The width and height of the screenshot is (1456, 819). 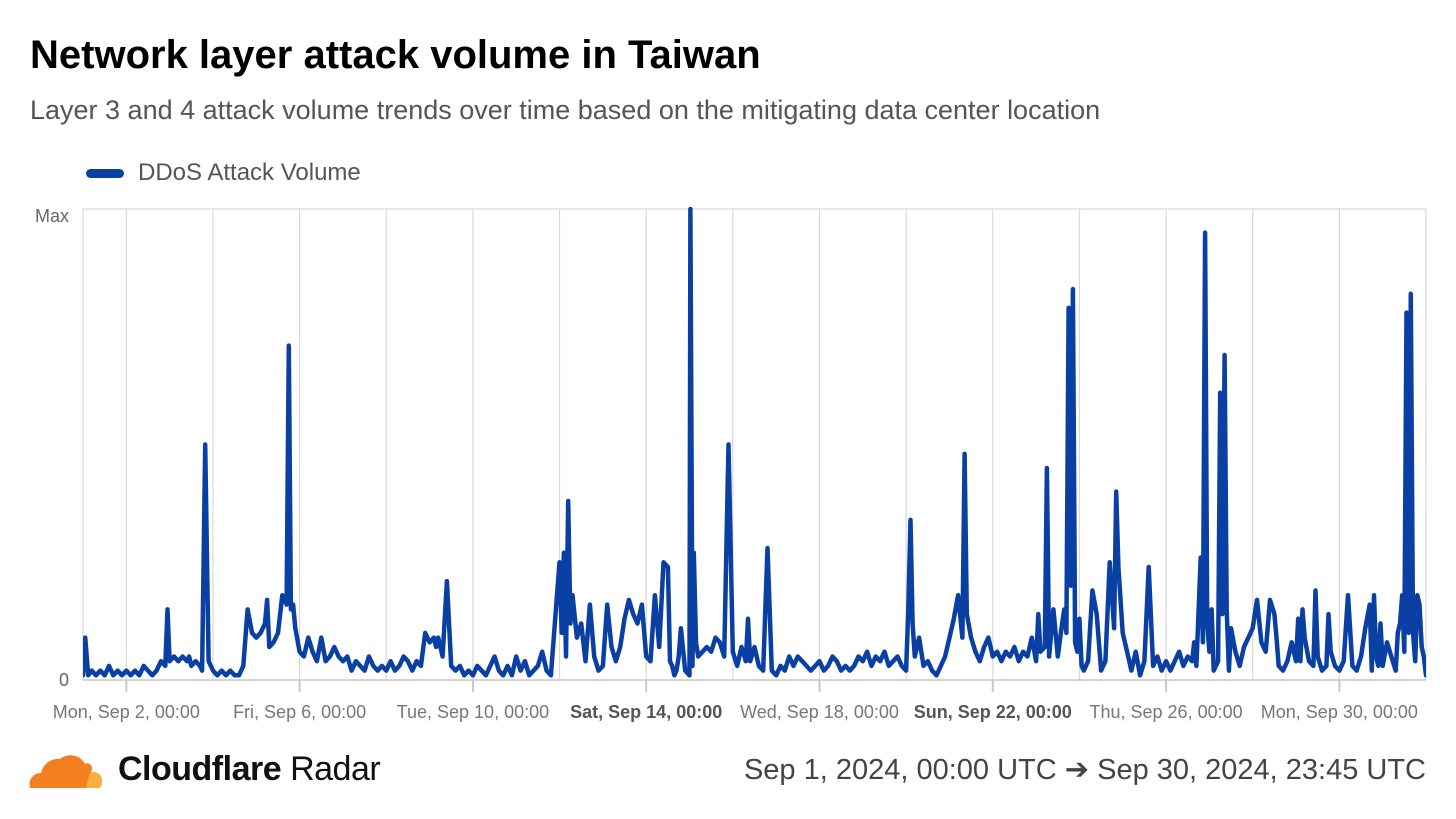 What do you see at coordinates (200, 769) in the screenshot?
I see `brand-cloudflare: Cloudflare` at bounding box center [200, 769].